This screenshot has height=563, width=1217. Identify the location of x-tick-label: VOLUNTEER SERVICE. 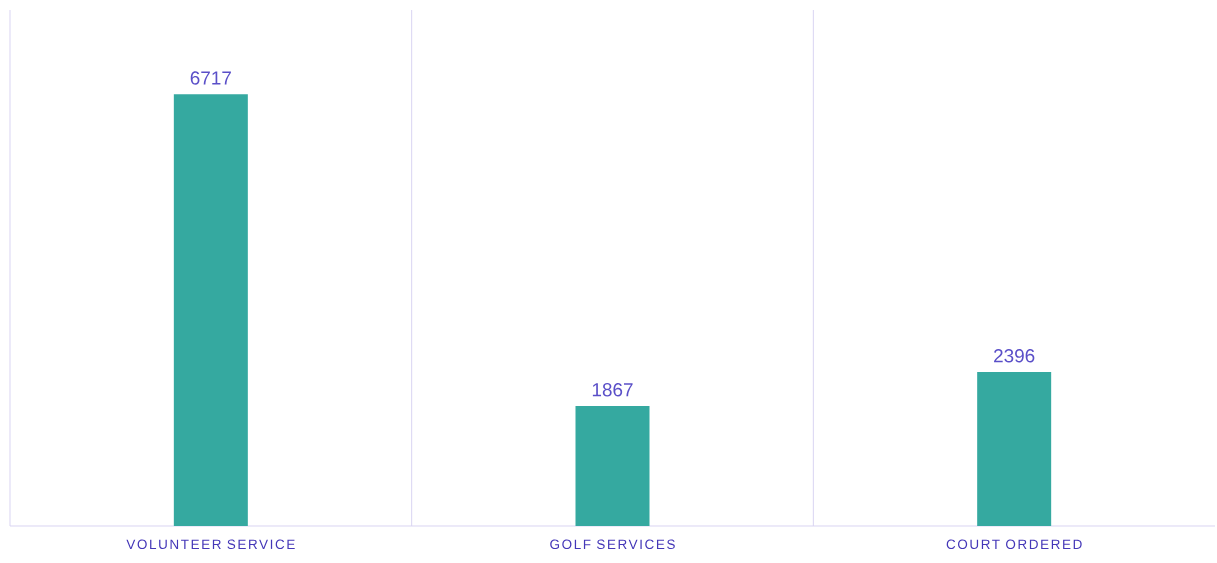
(210, 544).